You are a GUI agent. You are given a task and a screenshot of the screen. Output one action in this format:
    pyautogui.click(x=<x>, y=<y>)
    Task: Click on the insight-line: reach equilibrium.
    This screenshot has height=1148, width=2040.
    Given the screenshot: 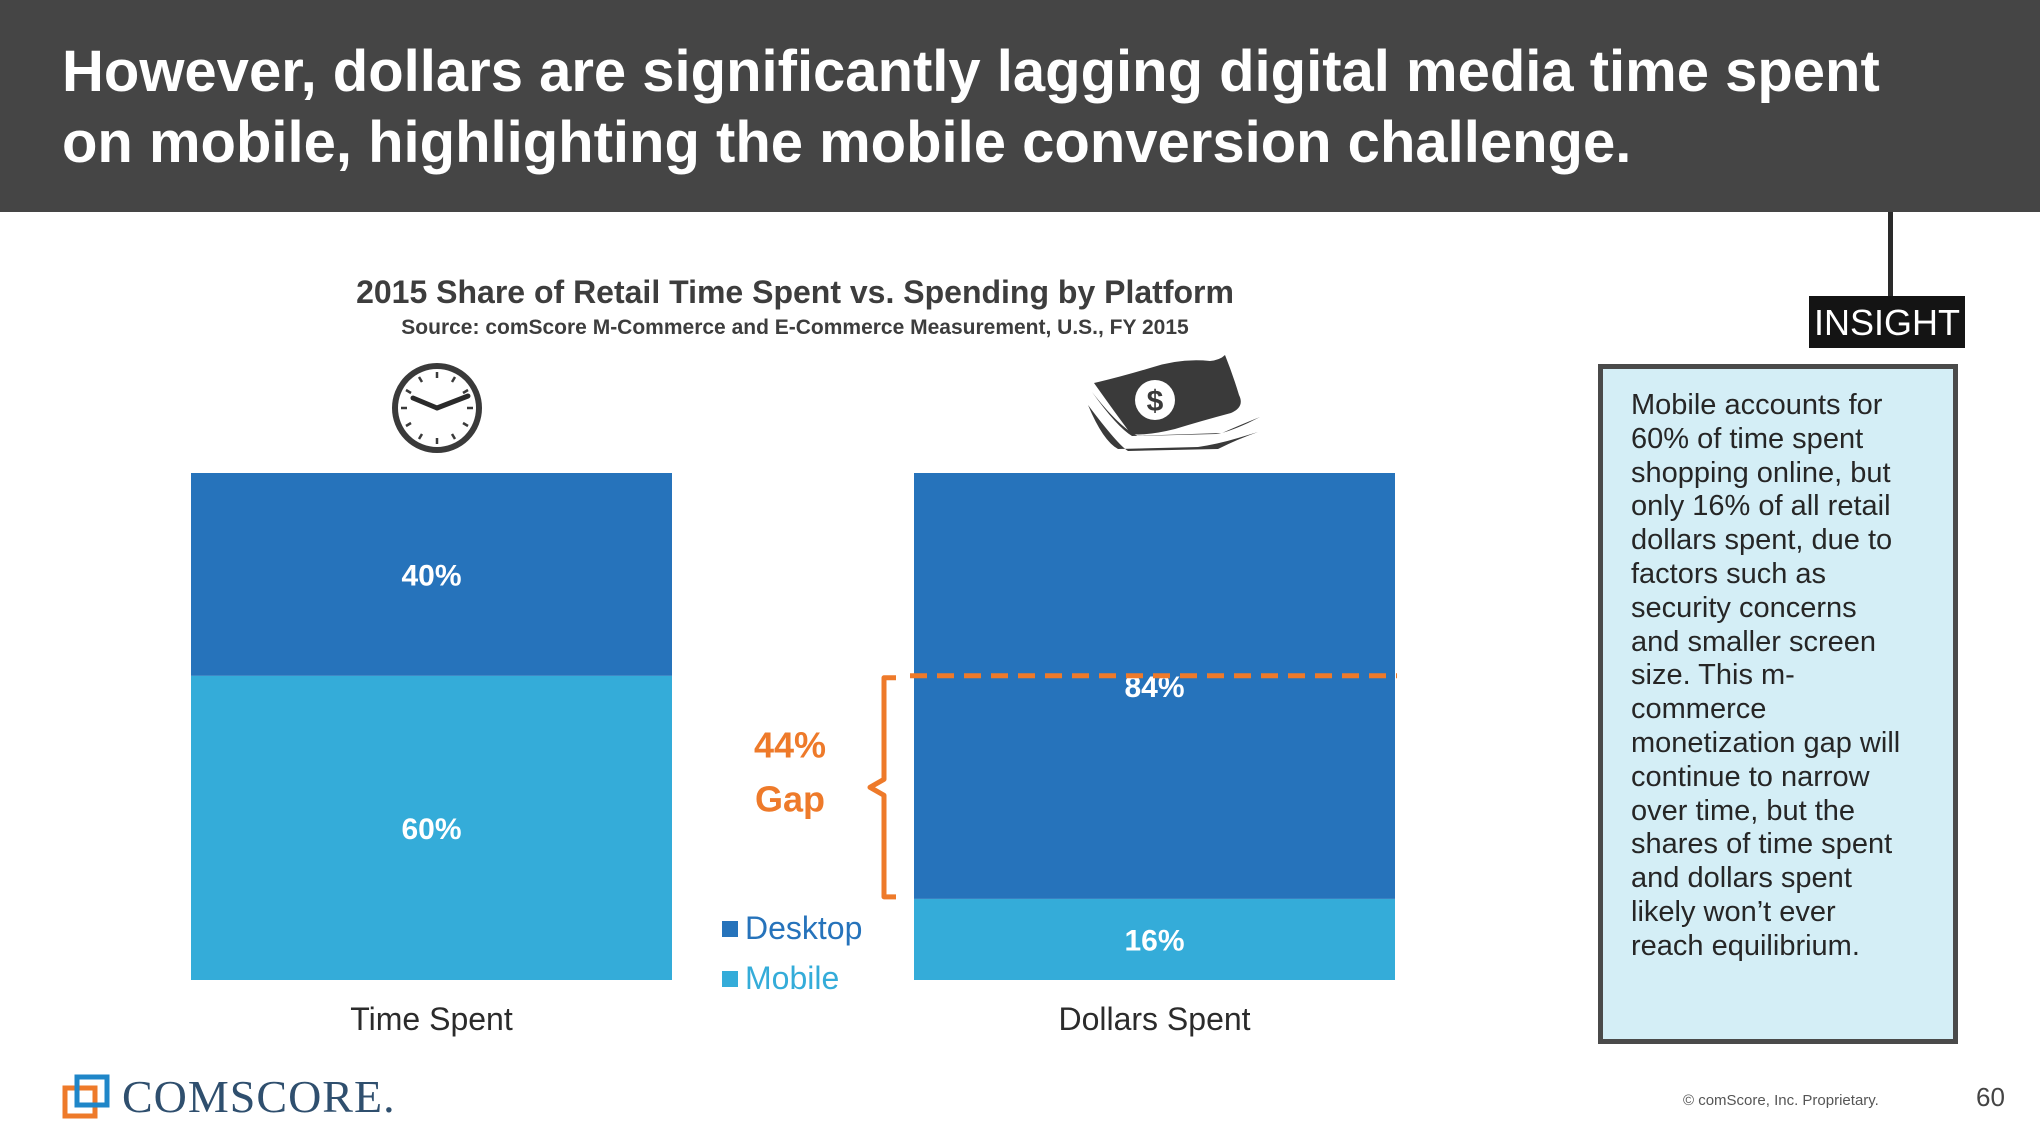 What is the action you would take?
    pyautogui.click(x=1745, y=945)
    